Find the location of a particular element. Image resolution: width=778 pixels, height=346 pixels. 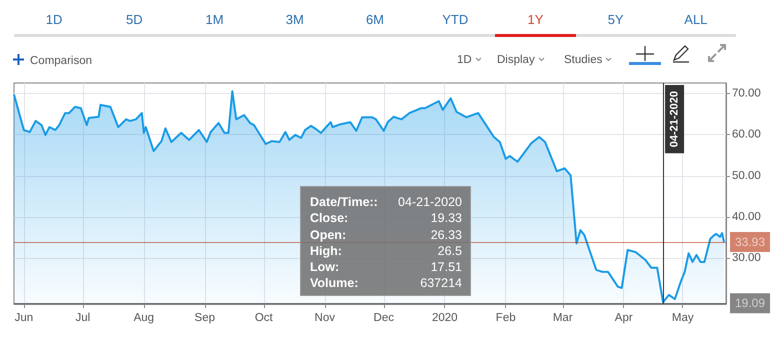

x-tick-label: Feb is located at coordinates (506, 318).